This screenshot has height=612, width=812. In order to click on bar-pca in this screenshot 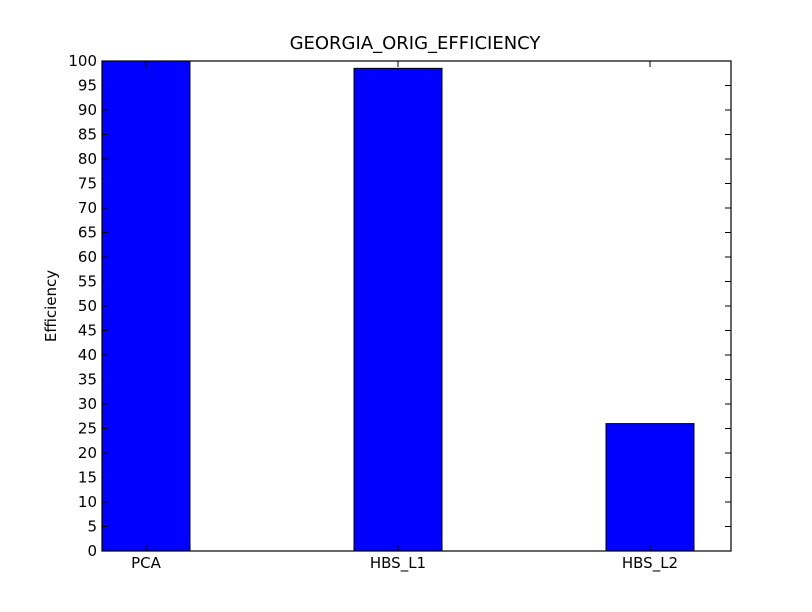, I will do `click(146, 306)`.